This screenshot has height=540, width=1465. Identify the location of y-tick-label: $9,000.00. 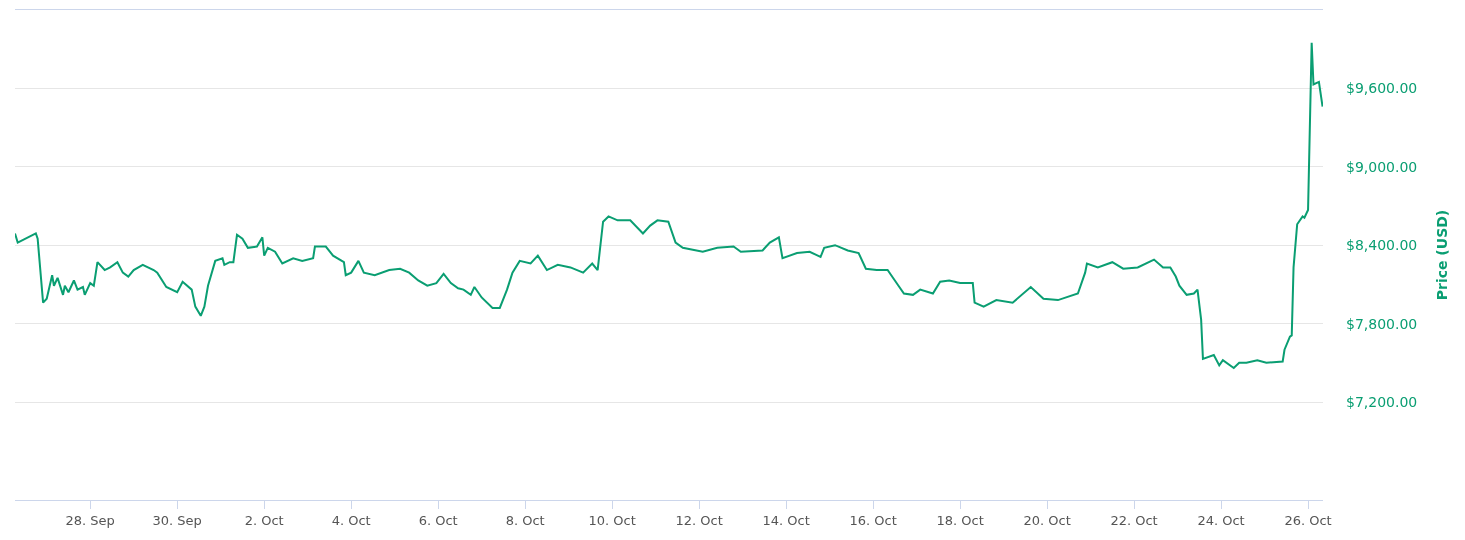
(1382, 166).